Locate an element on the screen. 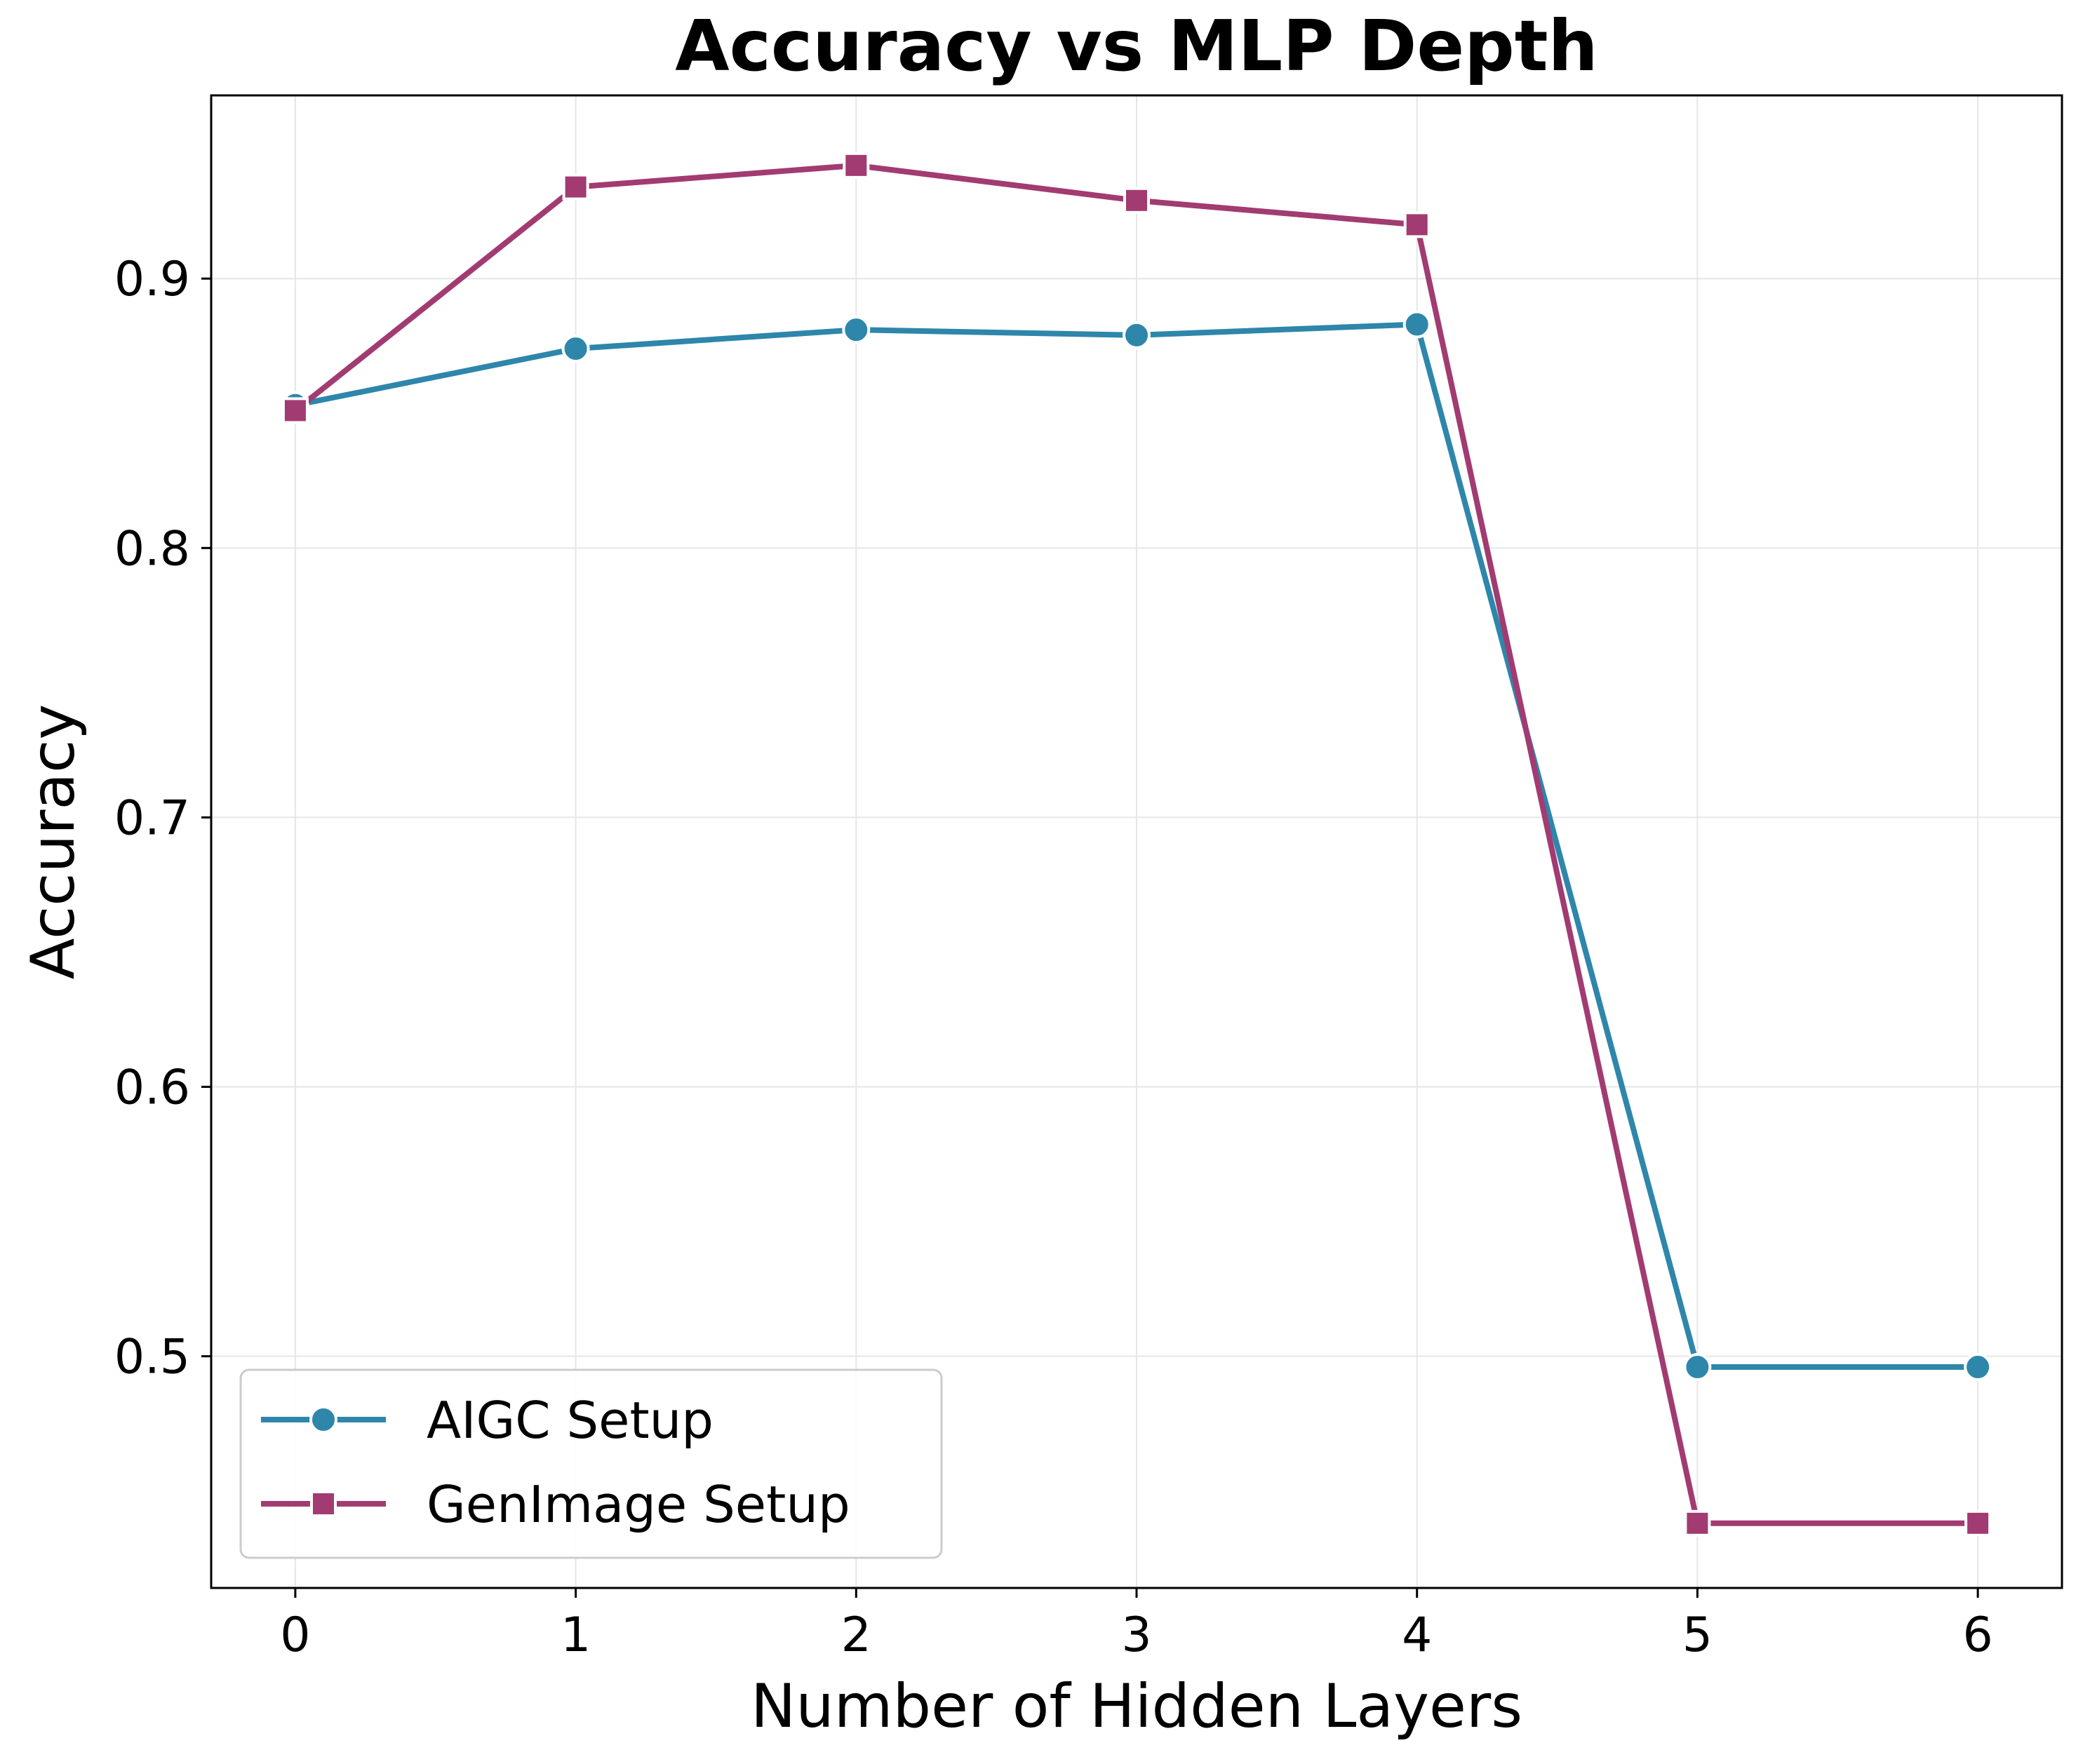 The height and width of the screenshot is (1764, 2083). legend: AIGC Setup GenImage Setup is located at coordinates (591, 1464).